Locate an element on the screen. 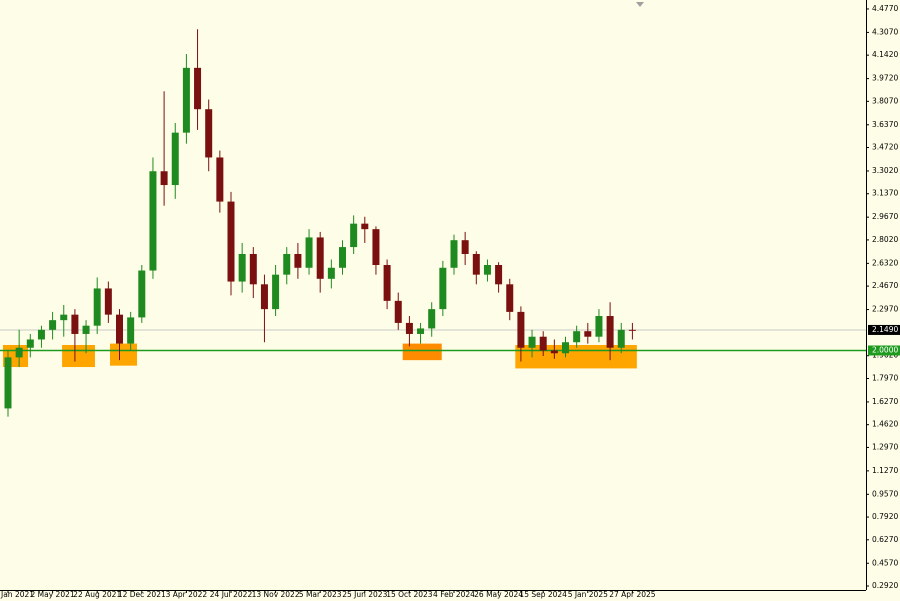  y-tick-label: 3.4720 is located at coordinates (885, 147).